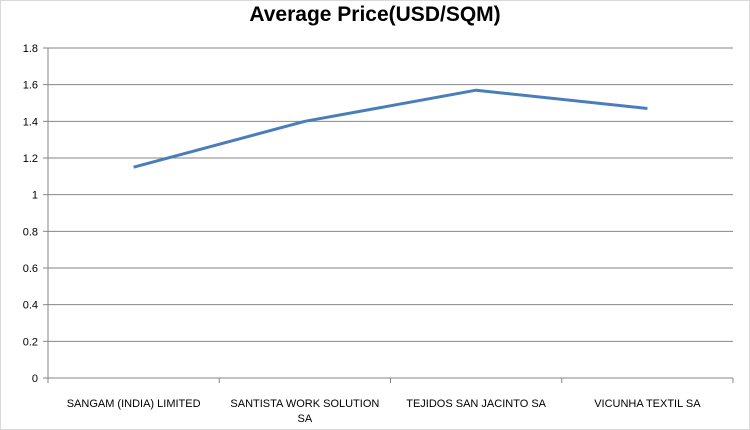 The width and height of the screenshot is (750, 430). Describe the element at coordinates (35, 196) in the screenshot. I see `y-tick-label: 1` at that location.